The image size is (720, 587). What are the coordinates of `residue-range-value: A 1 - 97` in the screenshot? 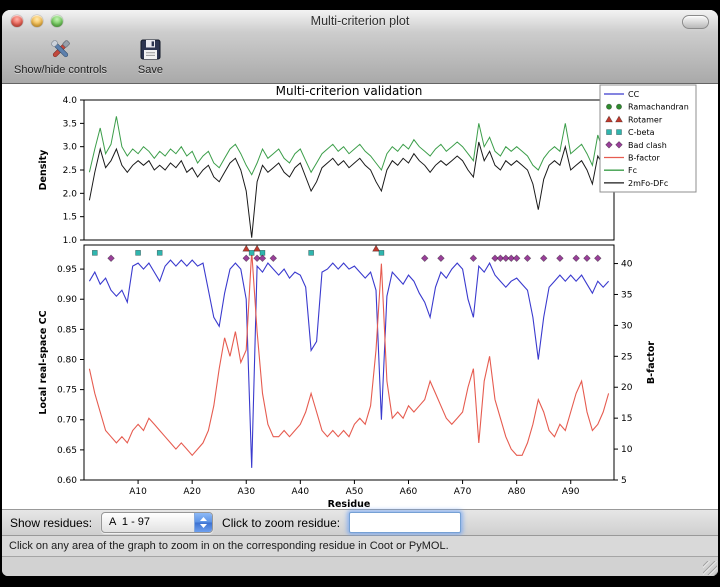 It's located at (130, 522).